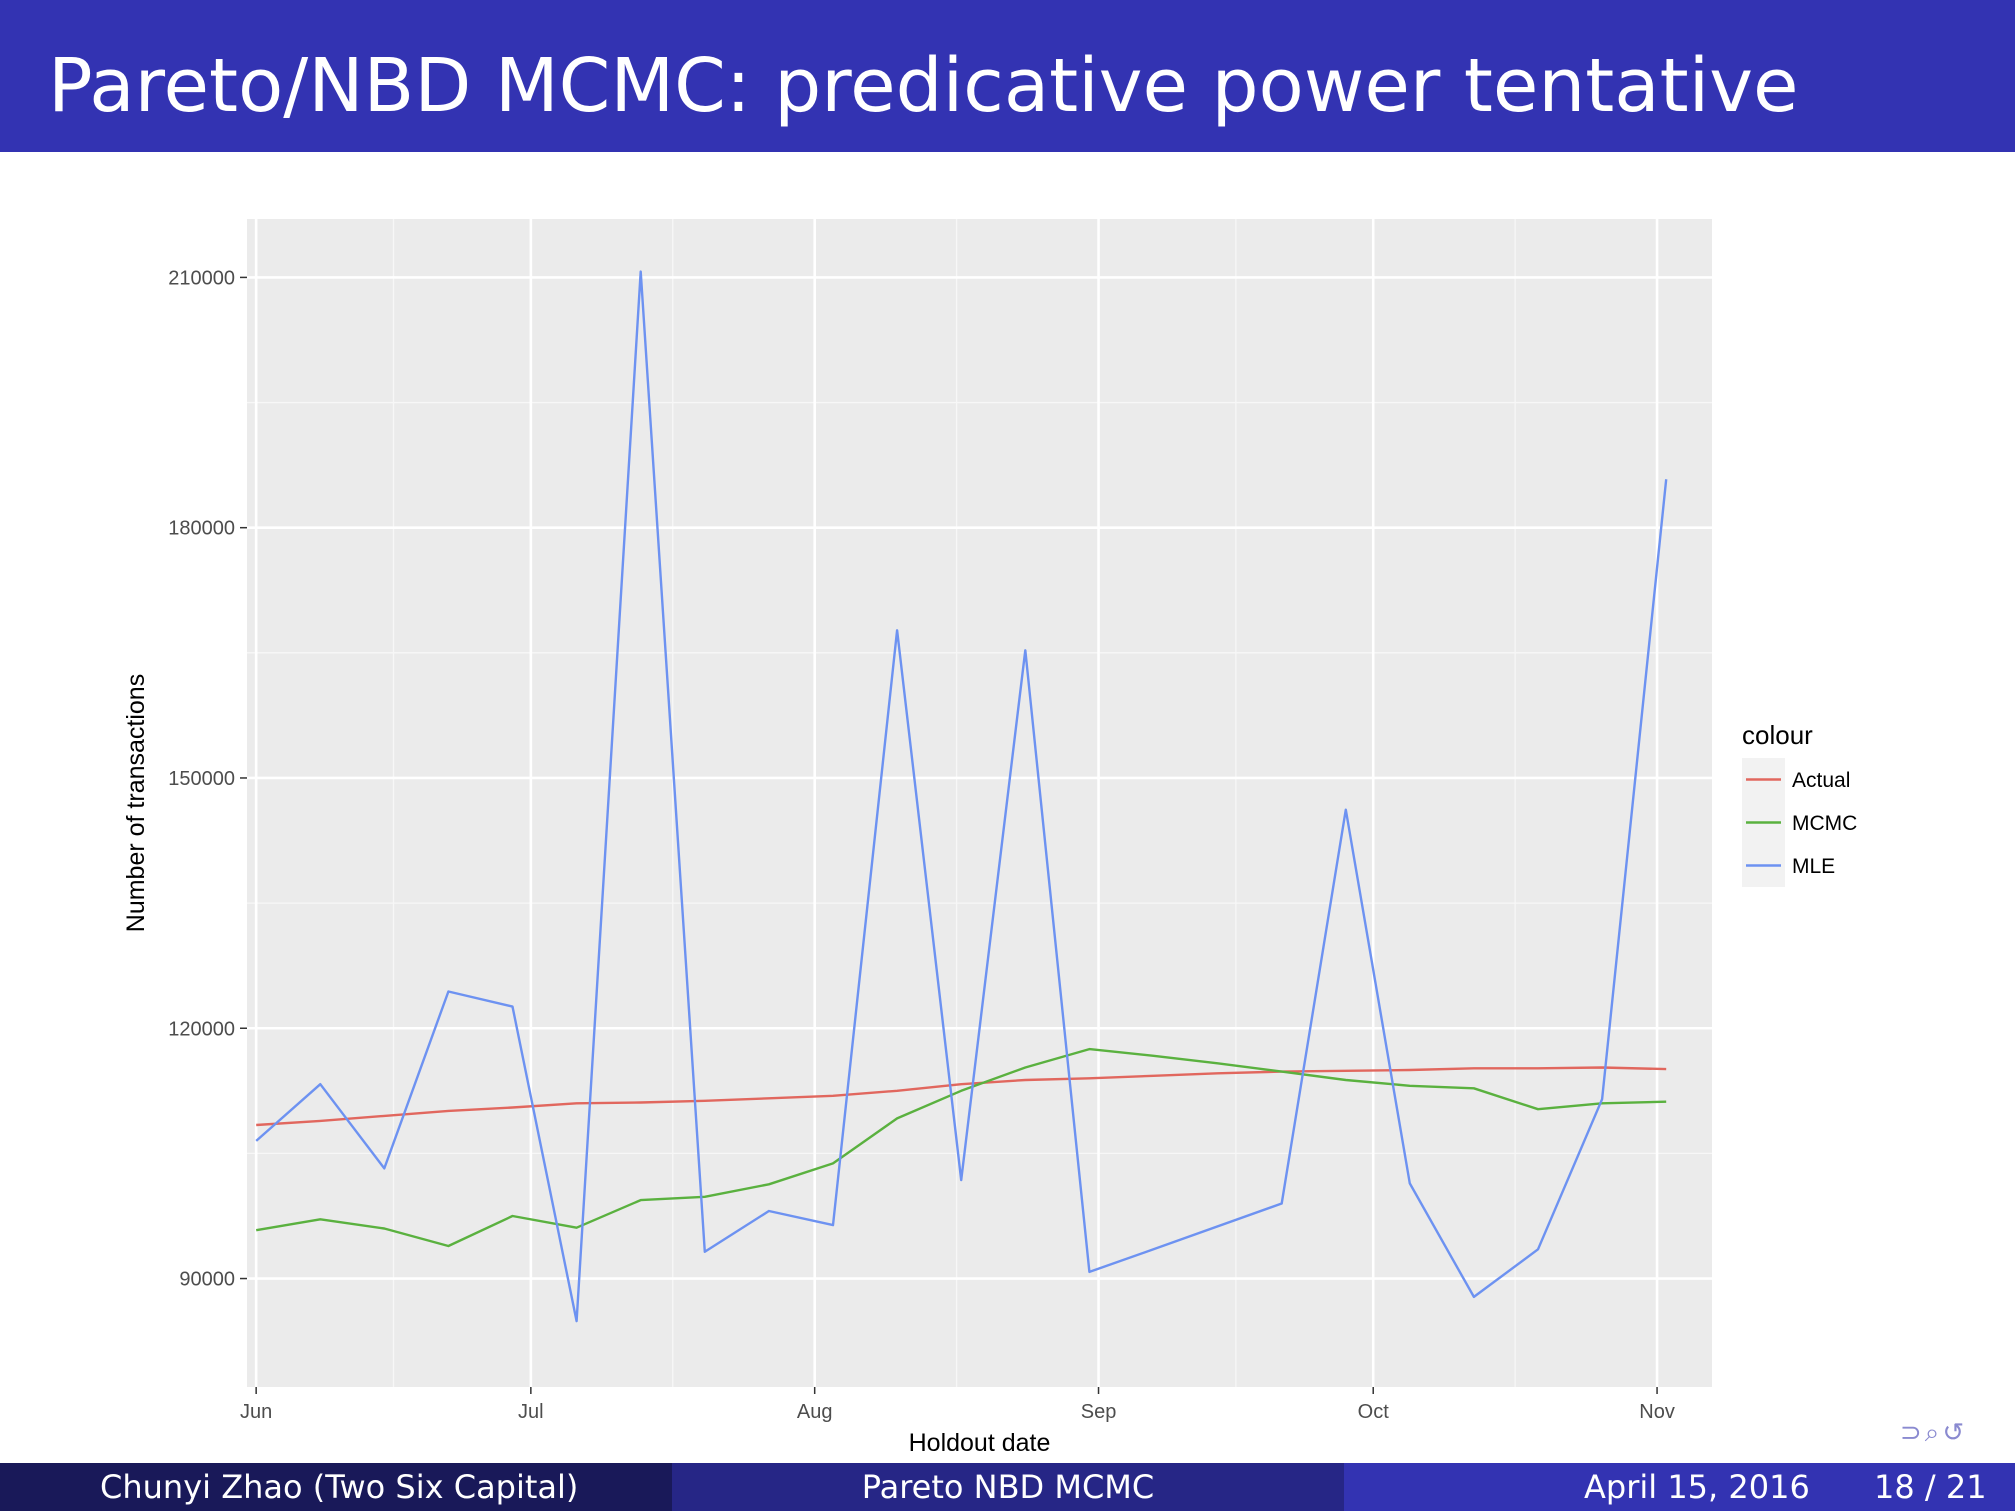  I want to click on legend-label: MLE, so click(1813, 866).